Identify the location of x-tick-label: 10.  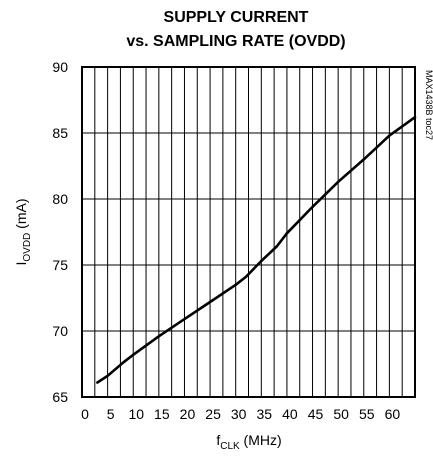
(136, 414).